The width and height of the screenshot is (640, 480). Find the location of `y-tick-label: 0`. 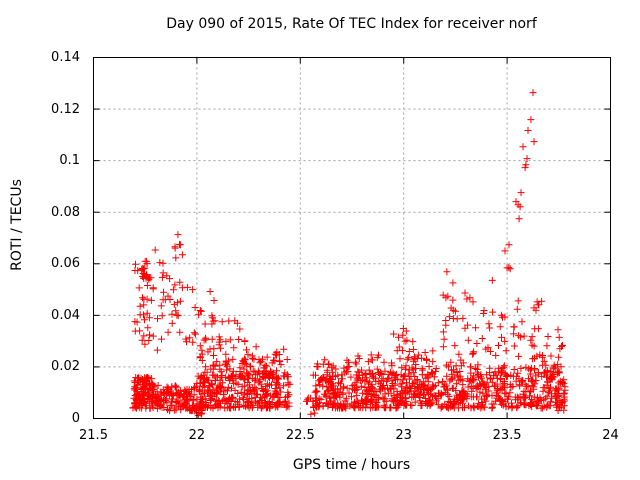

y-tick-label: 0 is located at coordinates (75, 418).